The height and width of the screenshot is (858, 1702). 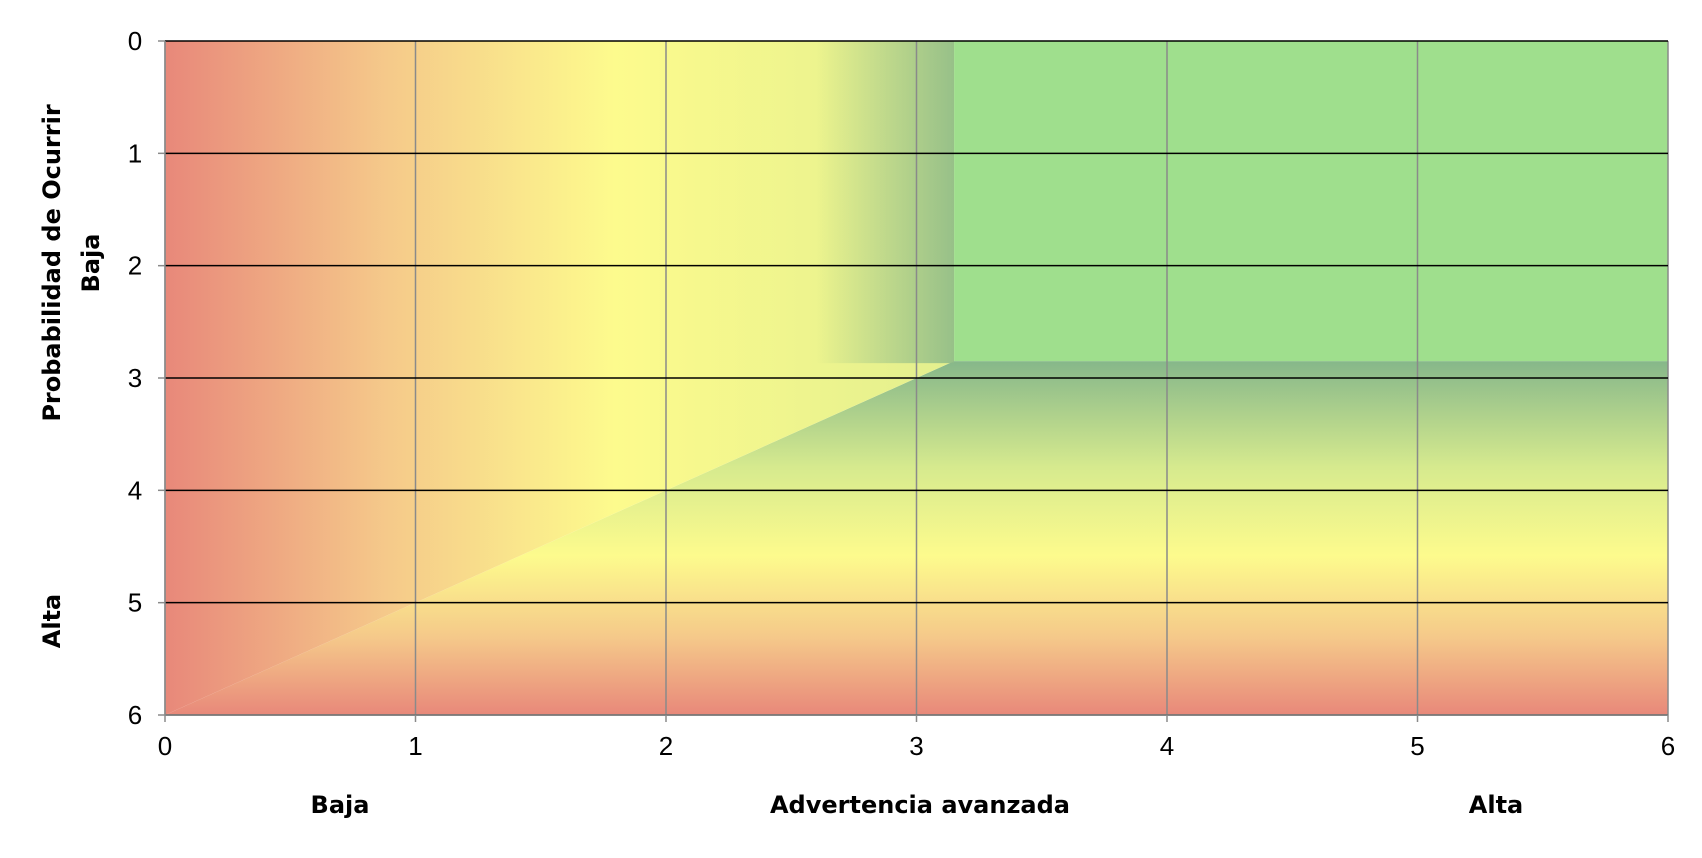 What do you see at coordinates (135, 266) in the screenshot?
I see `y-tick-label: 2` at bounding box center [135, 266].